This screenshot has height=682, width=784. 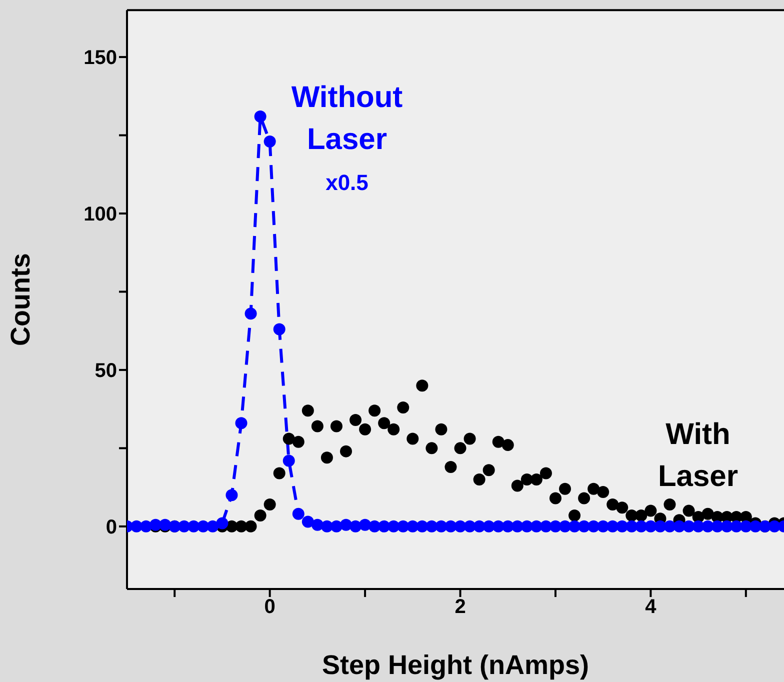 What do you see at coordinates (111, 527) in the screenshot?
I see `y-tick-label: 0` at bounding box center [111, 527].